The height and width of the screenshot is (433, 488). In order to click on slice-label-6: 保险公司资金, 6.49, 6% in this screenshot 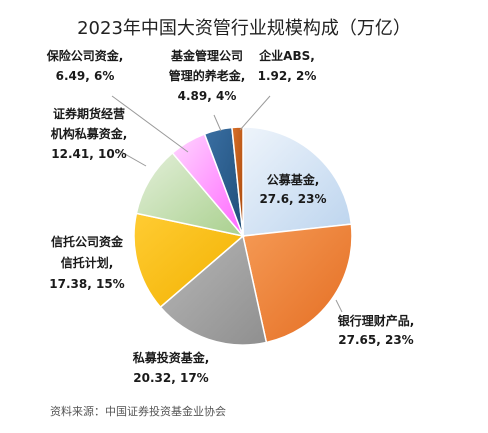, I will do `click(85, 65)`.